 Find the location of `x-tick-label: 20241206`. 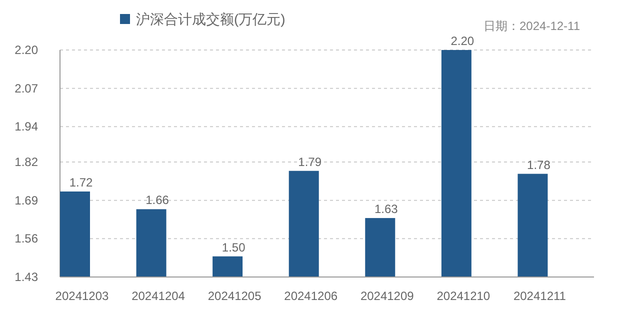

x-tick-label: 20241206 is located at coordinates (311, 296).